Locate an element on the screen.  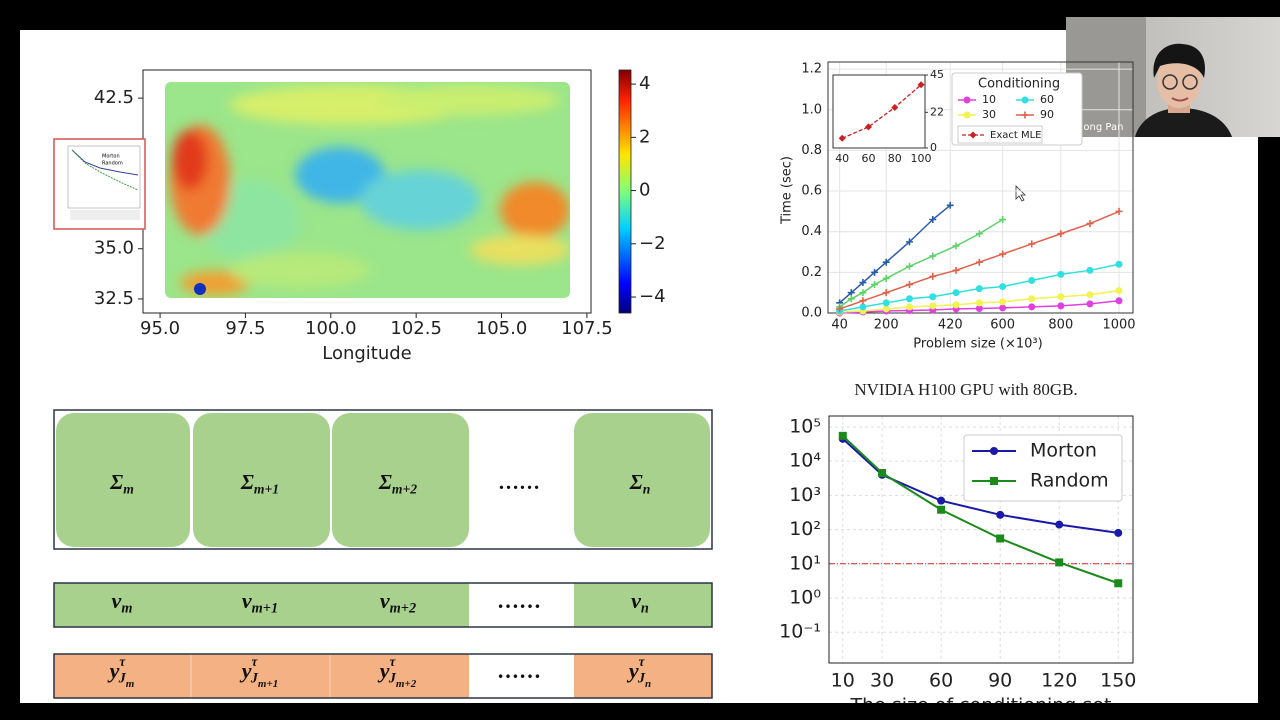
x-tick-label: 95.0 is located at coordinates (160, 328).